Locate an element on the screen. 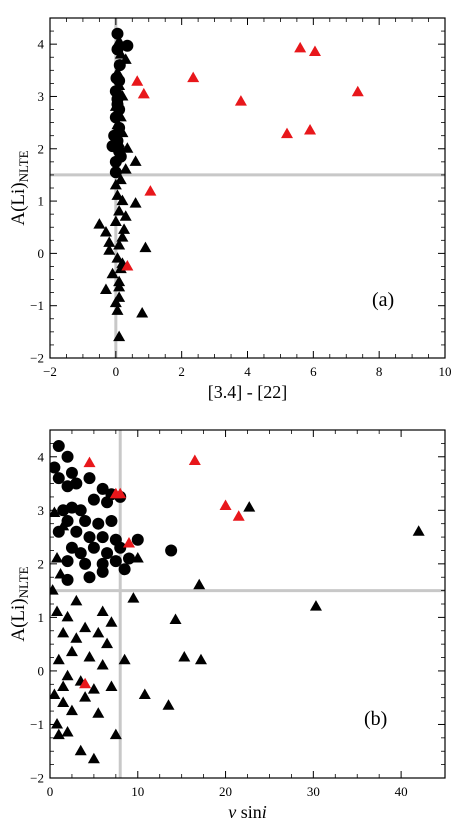 This screenshot has height=829, width=464. x-tick-label: 2 is located at coordinates (181, 371).